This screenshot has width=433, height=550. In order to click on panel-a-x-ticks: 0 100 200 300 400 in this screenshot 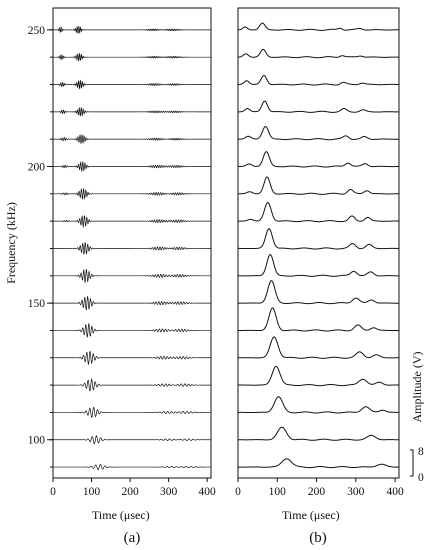, I will do `click(133, 488)`.